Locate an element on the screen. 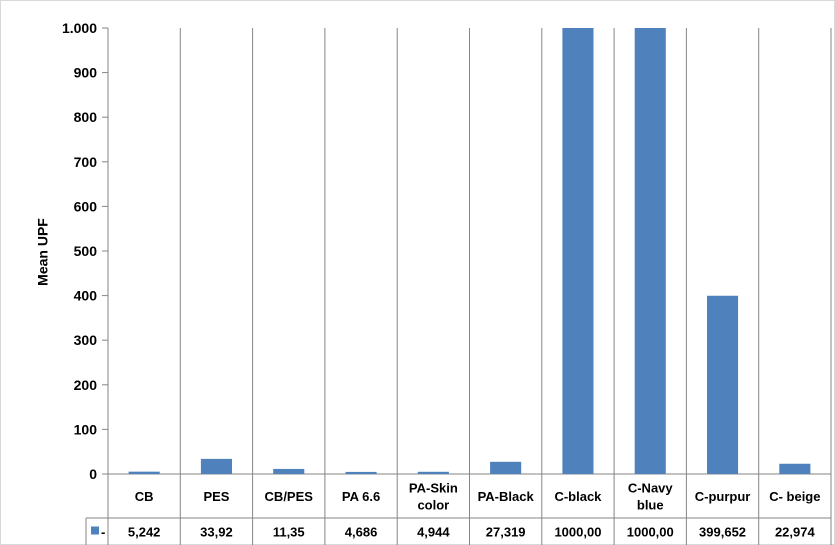 The image size is (835, 545). y-tick-label: 400 is located at coordinates (86, 296).